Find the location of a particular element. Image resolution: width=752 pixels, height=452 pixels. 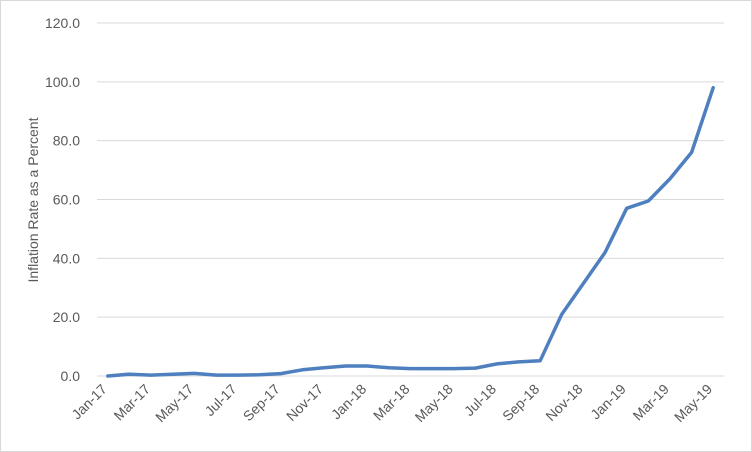

y-tick-label: 120.0 is located at coordinates (62, 23).